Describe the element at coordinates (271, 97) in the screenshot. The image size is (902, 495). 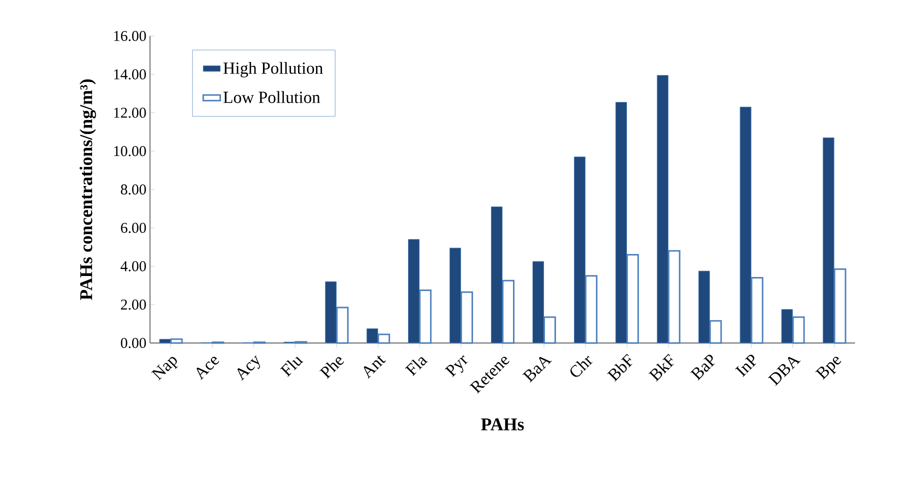
I see `legend-label: Low Pollution` at that location.